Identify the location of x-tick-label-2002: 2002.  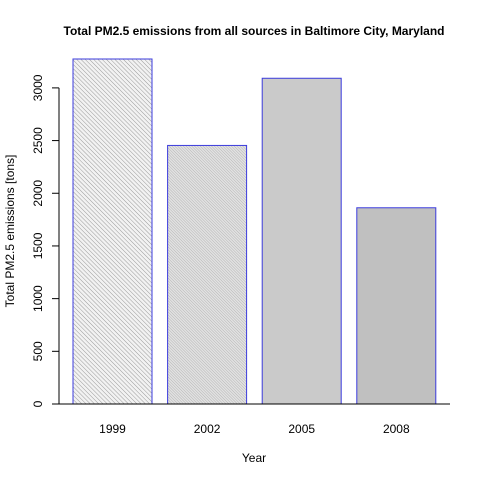
(207, 429).